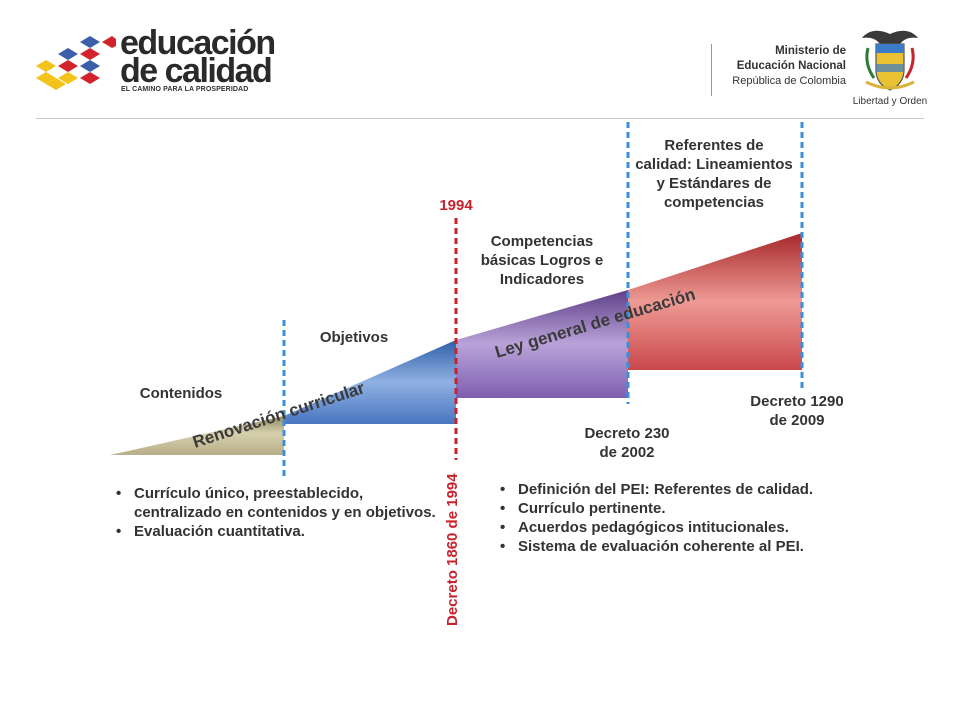  I want to click on segment-objetivos, so click(370, 382).